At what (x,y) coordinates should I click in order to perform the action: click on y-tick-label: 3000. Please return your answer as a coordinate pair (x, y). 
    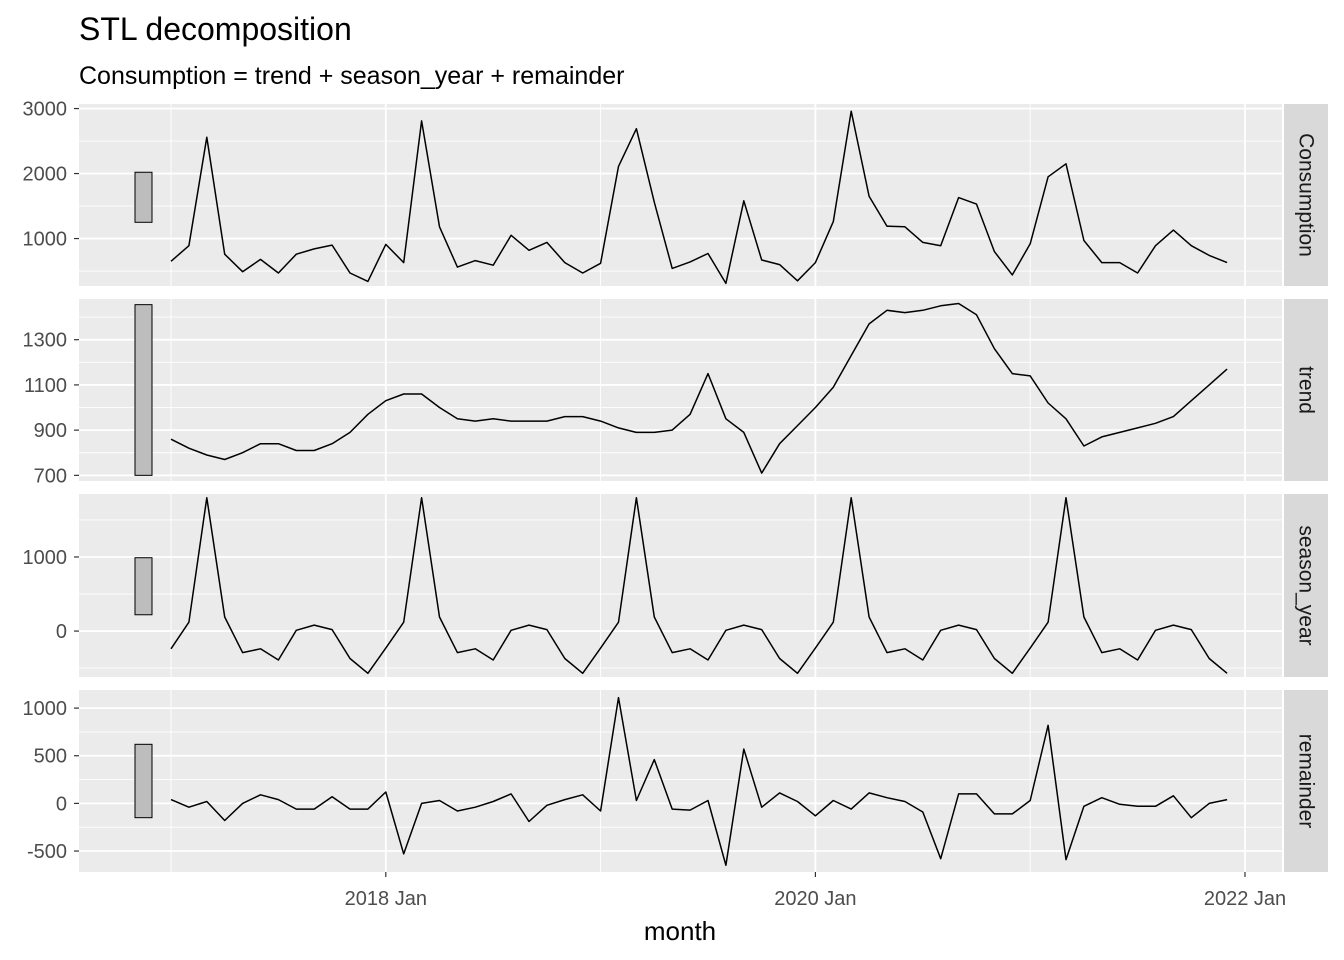
    Looking at the image, I should click on (45, 110).